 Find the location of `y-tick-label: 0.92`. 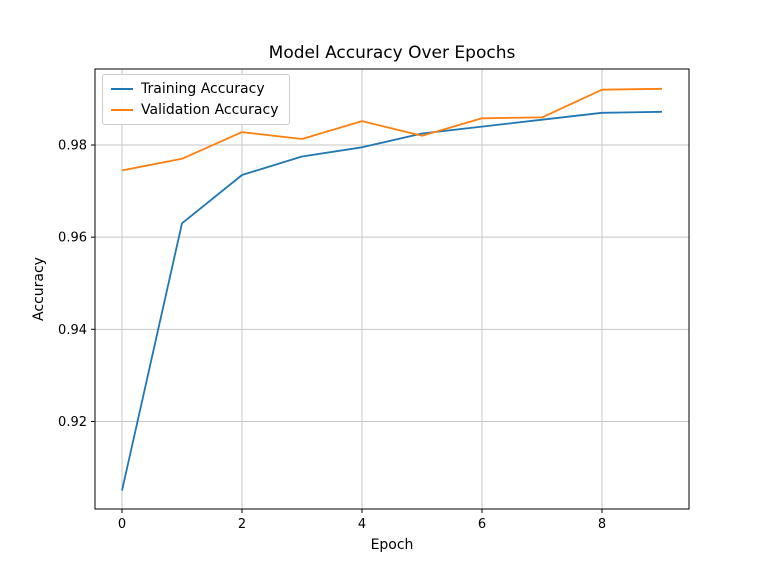

y-tick-label: 0.92 is located at coordinates (72, 422).